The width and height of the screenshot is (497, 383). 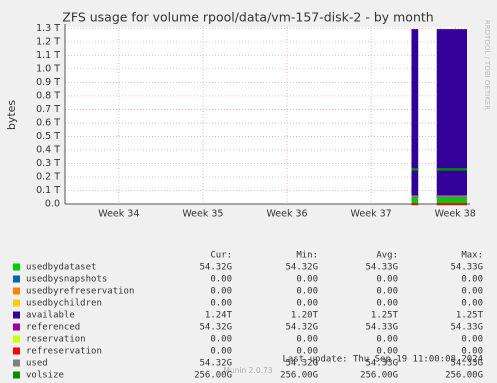 What do you see at coordinates (64, 304) in the screenshot?
I see `legend-label: usedbychildren` at bounding box center [64, 304].